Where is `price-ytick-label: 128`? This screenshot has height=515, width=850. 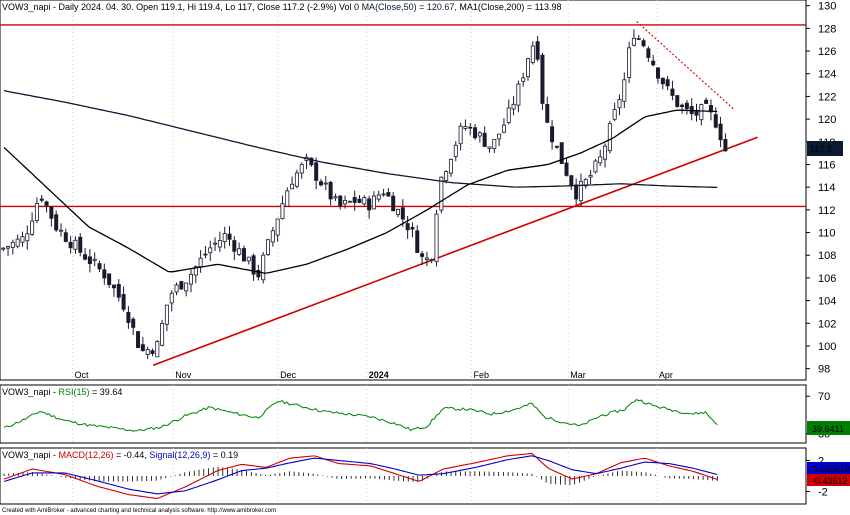 price-ytick-label: 128 is located at coordinates (827, 29).